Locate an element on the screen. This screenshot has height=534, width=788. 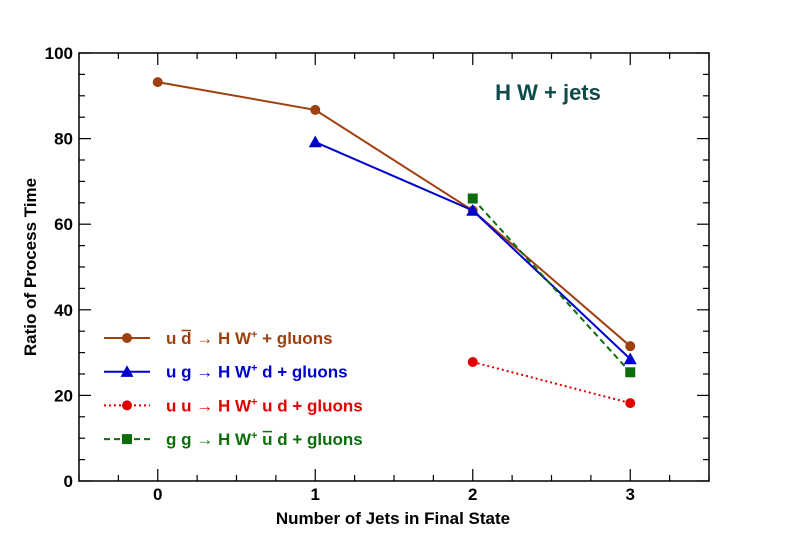
legend-item: u g → H W+ d + gluons is located at coordinates (226, 372).